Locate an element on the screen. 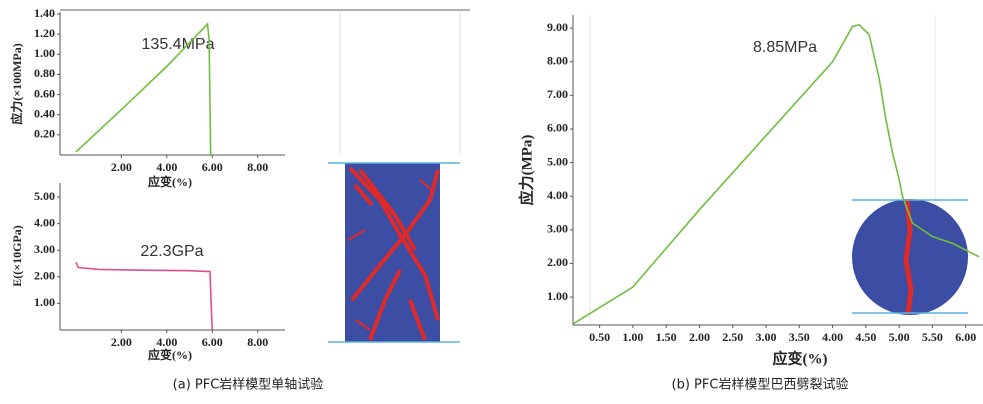 The width and height of the screenshot is (983, 404). y-tick-label: 1.20 is located at coordinates (44, 33).